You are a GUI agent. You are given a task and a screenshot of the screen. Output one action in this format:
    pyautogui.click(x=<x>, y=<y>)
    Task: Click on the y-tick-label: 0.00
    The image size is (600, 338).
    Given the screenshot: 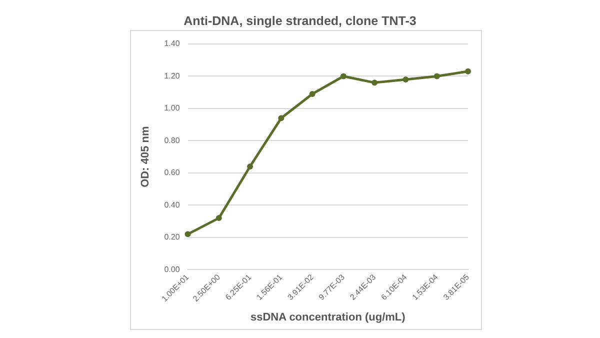 What is the action you would take?
    pyautogui.click(x=172, y=269)
    